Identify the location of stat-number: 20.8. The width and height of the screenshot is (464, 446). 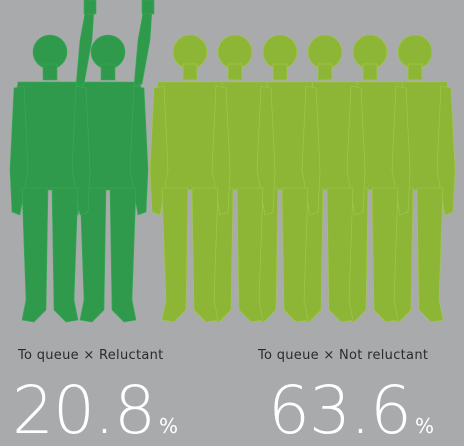
(84, 409).